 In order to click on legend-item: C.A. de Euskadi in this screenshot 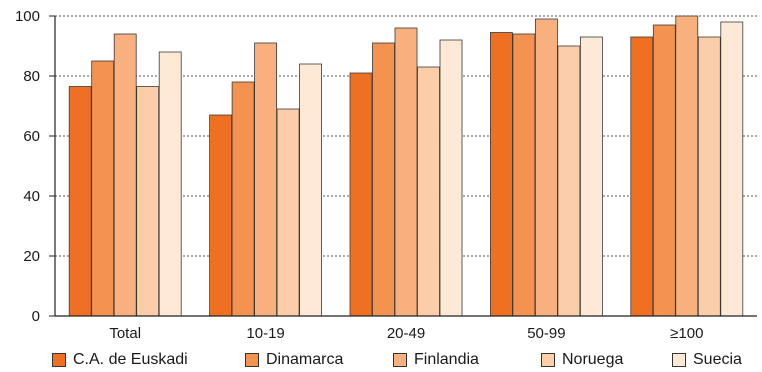, I will do `click(120, 360)`.